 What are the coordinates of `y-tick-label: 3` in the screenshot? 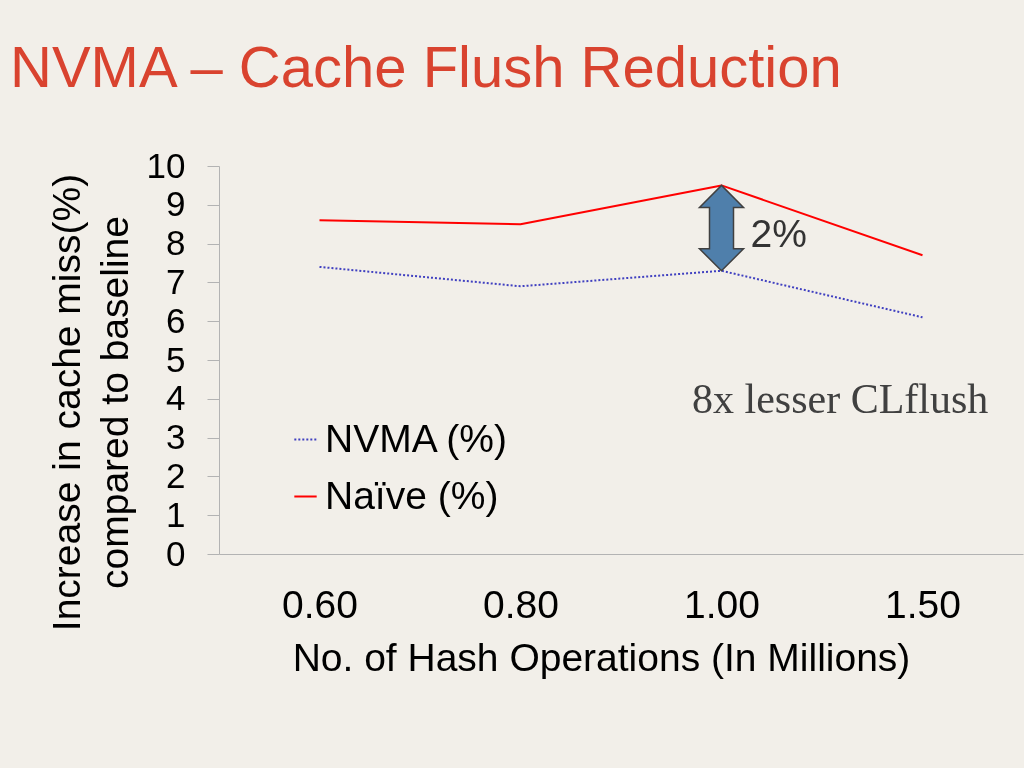 It's located at (176, 437).